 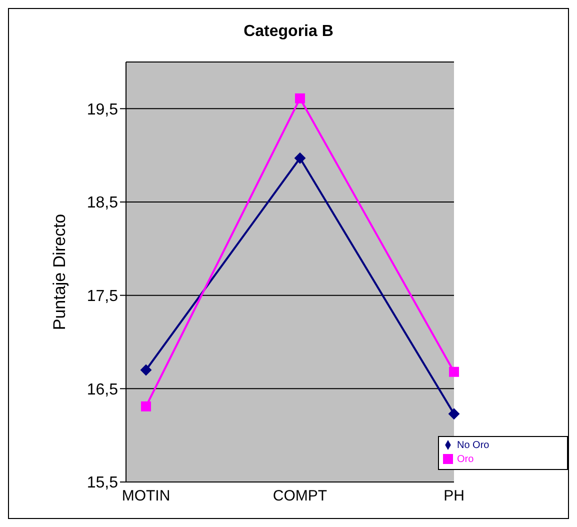 I want to click on y-tick-label: 18,5, so click(x=102, y=203).